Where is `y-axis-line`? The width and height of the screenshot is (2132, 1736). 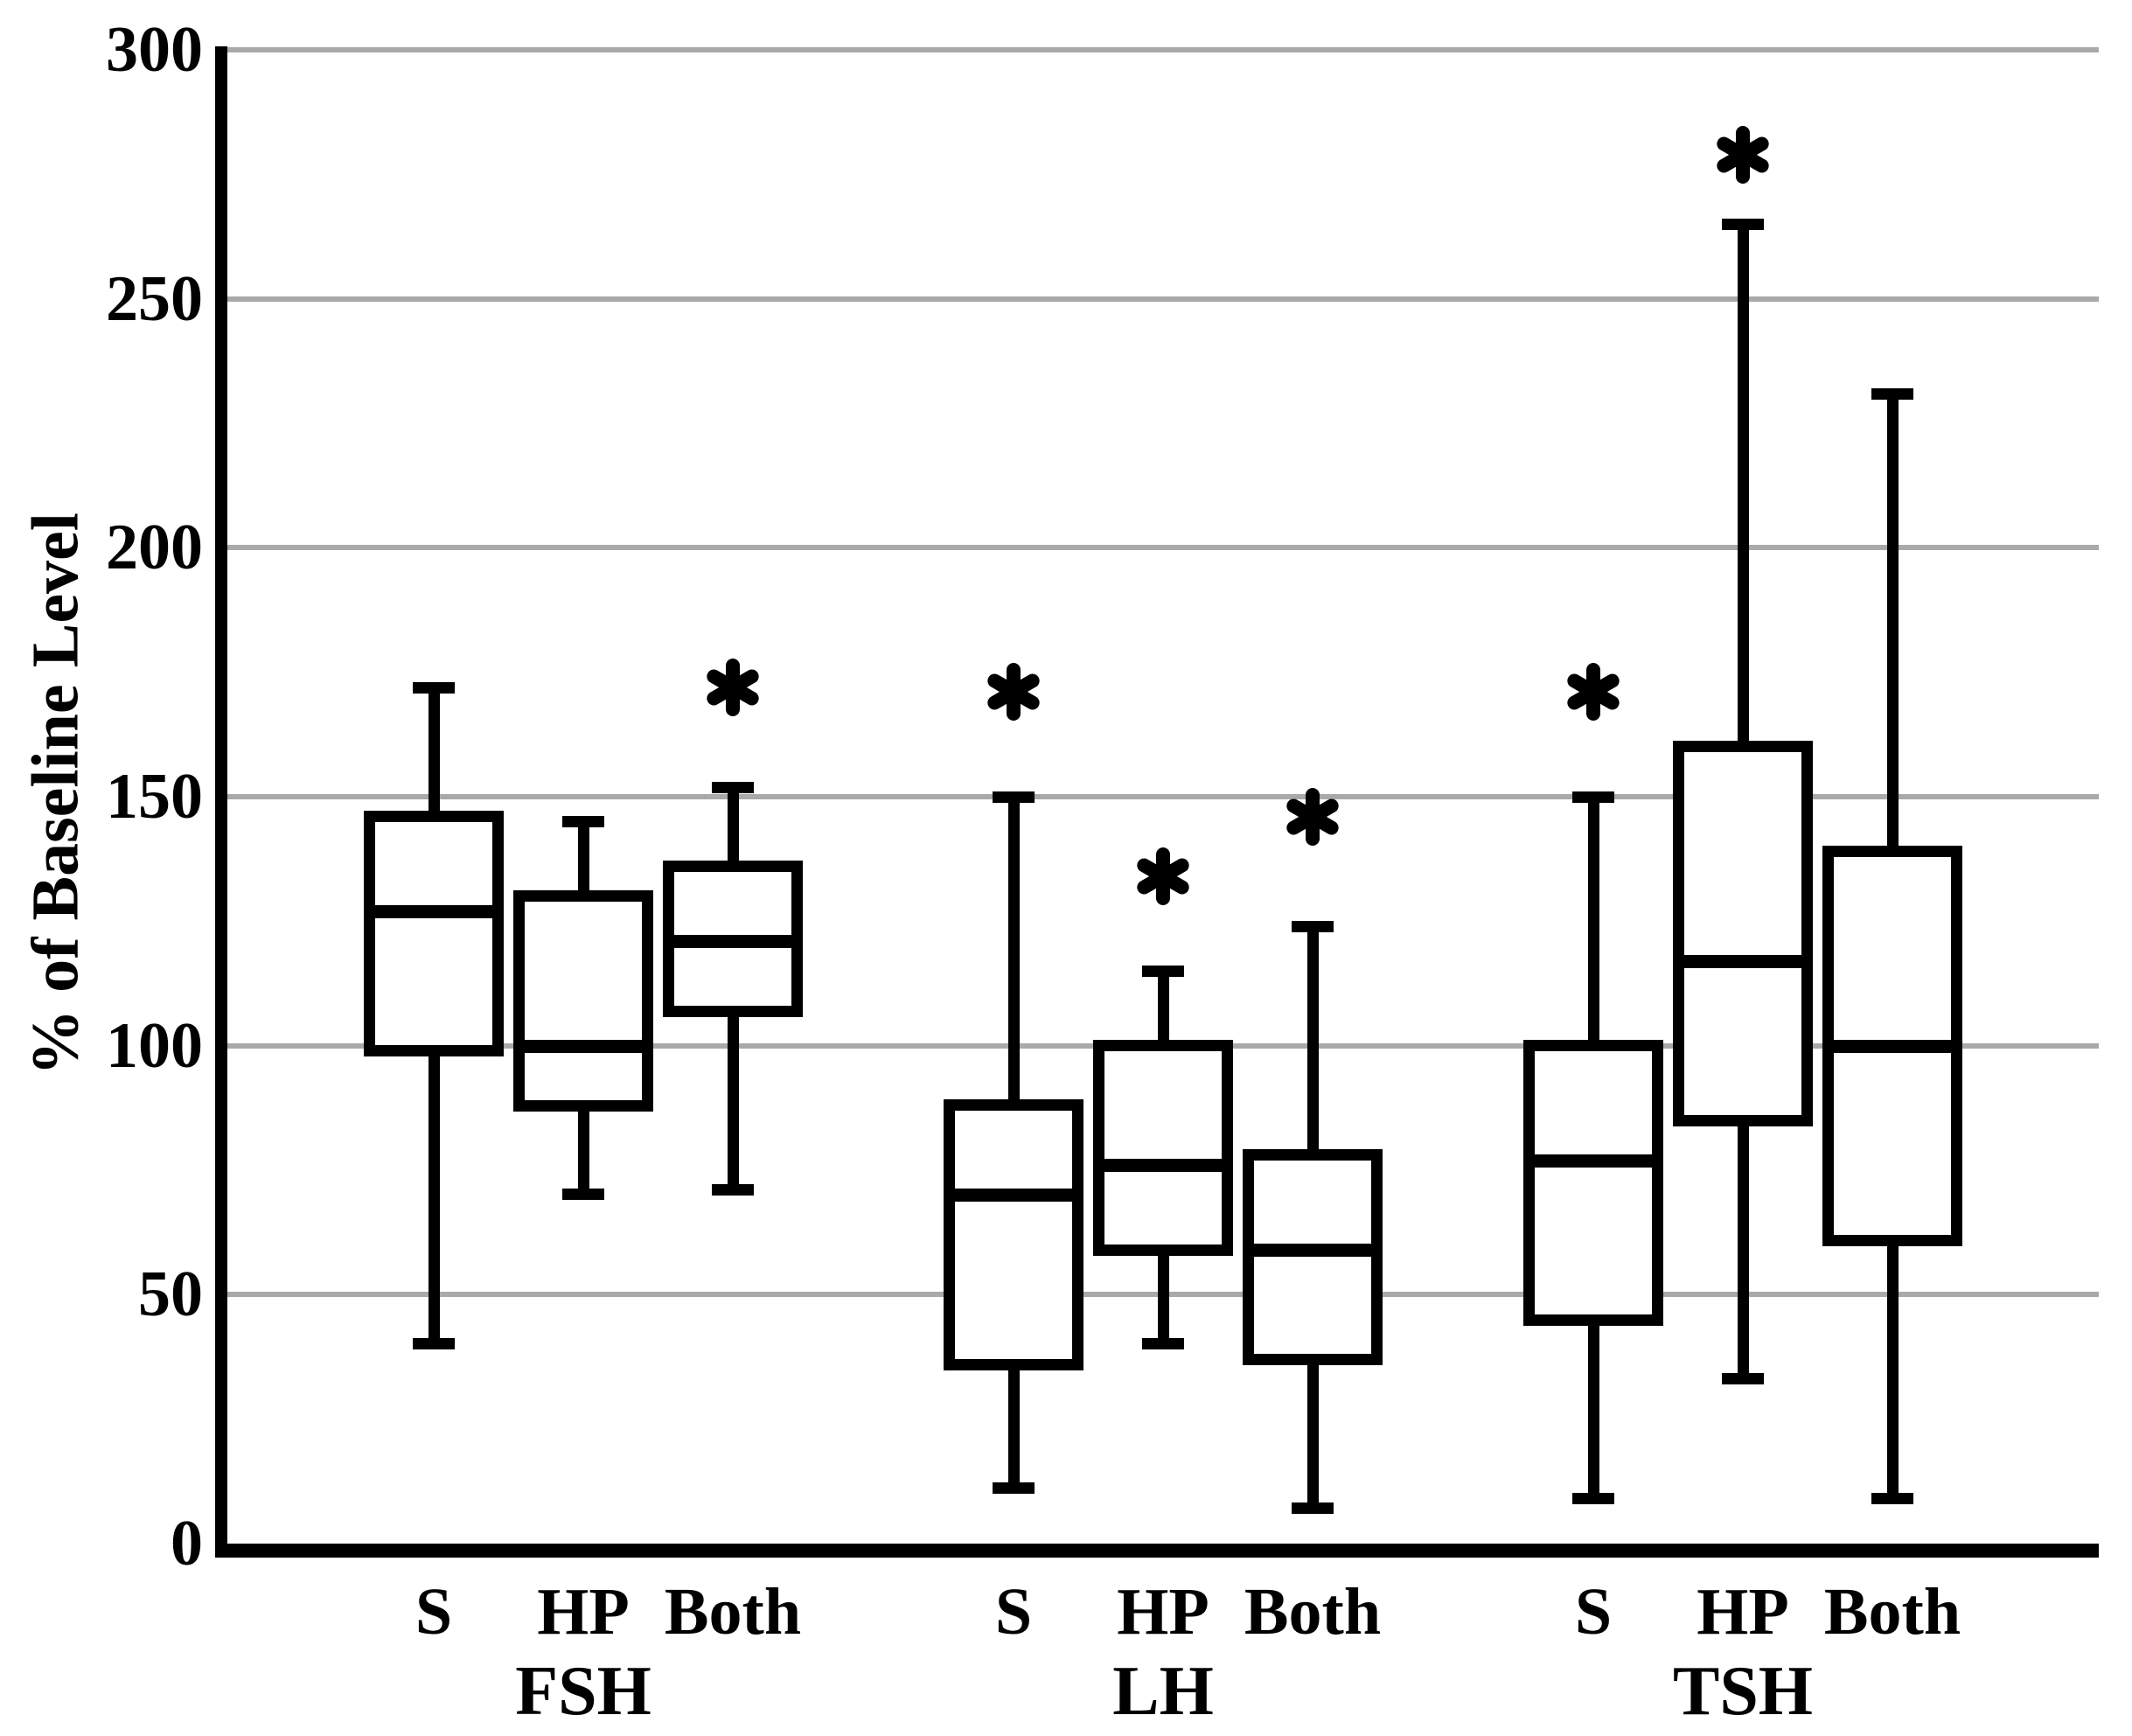
y-axis-line is located at coordinates (221, 802).